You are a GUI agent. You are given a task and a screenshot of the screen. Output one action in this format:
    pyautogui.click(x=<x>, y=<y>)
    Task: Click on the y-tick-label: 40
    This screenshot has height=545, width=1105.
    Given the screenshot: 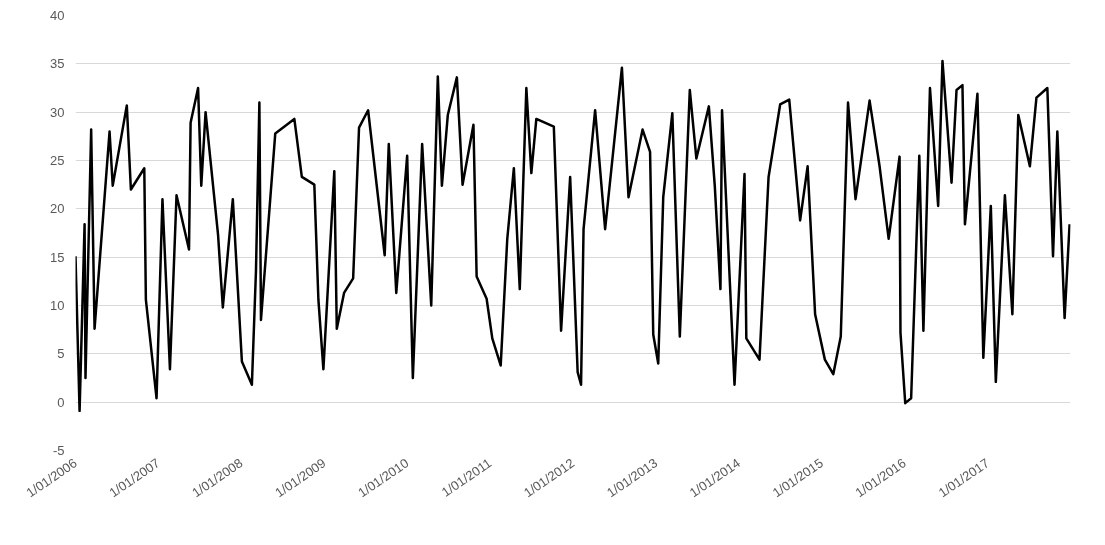 What is the action you would take?
    pyautogui.click(x=57, y=15)
    